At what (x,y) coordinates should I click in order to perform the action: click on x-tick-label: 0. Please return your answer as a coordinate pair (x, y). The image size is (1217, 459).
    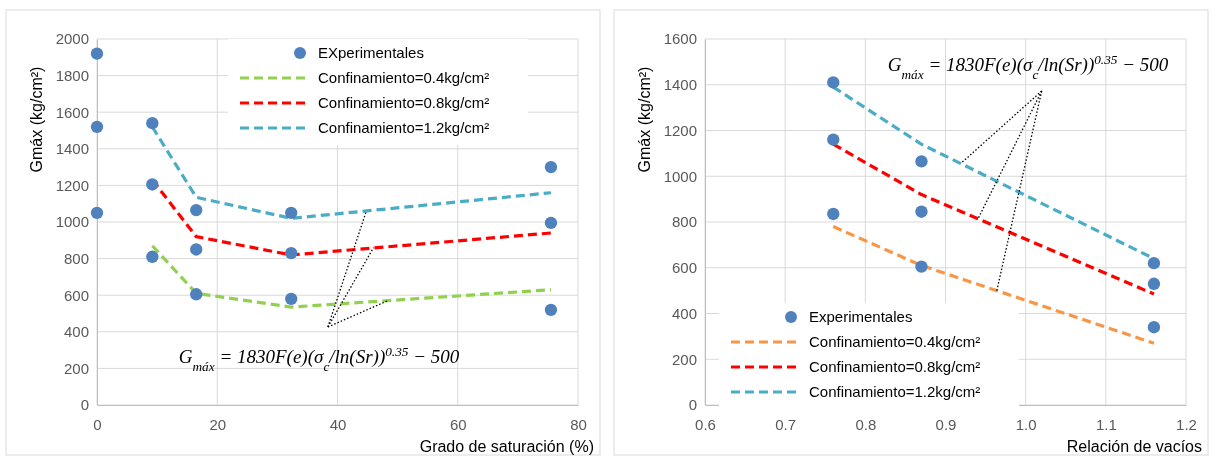
    Looking at the image, I should click on (97, 424).